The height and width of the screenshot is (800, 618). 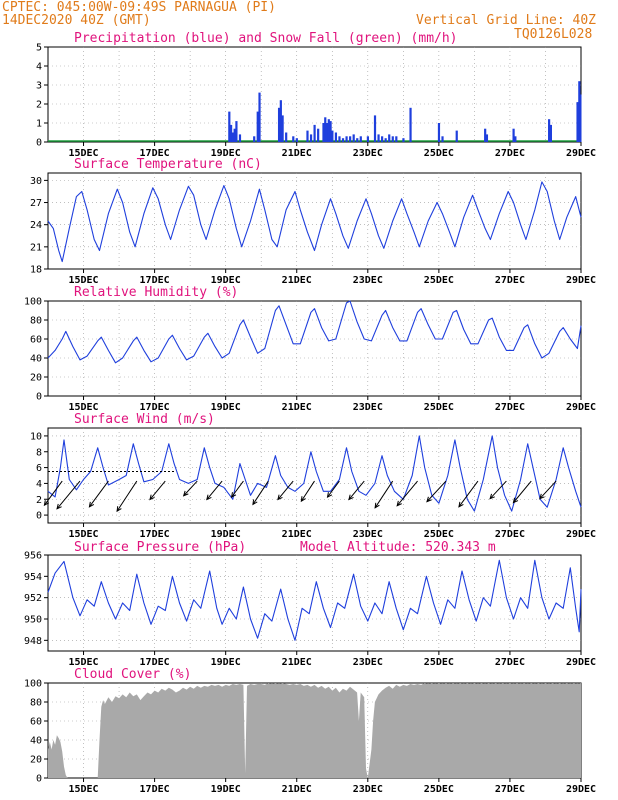 What do you see at coordinates (581, 153) in the screenshot?
I see `precip-x-tick-label: 29DEC` at bounding box center [581, 153].